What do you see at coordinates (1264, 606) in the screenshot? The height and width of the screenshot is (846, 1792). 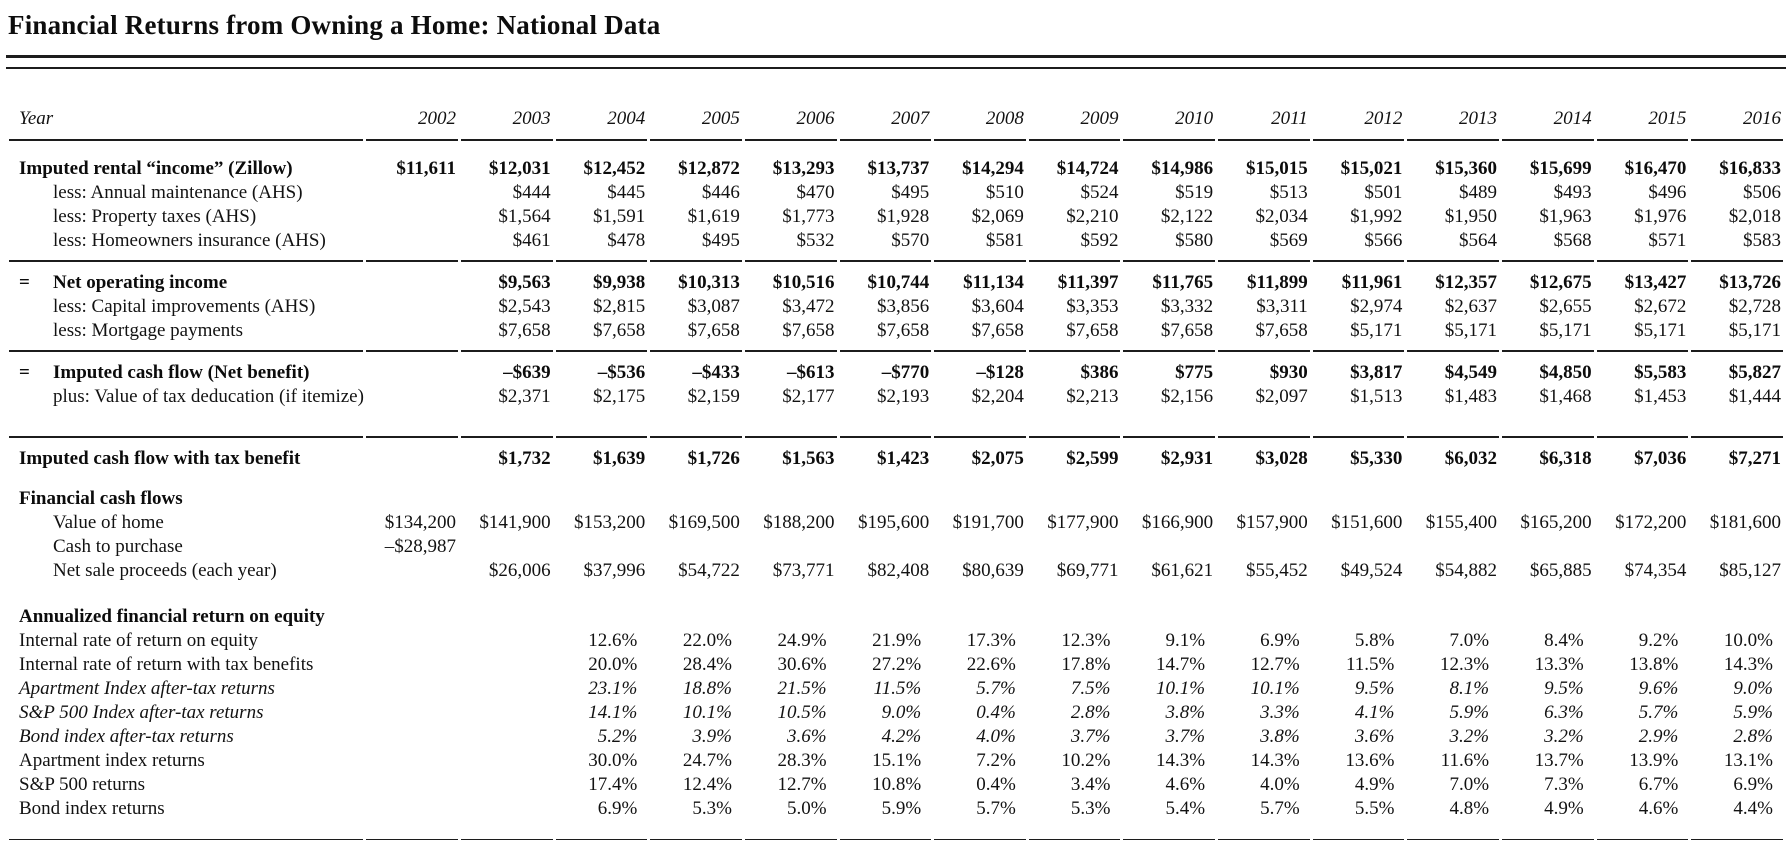 I see `cell-2011` at bounding box center [1264, 606].